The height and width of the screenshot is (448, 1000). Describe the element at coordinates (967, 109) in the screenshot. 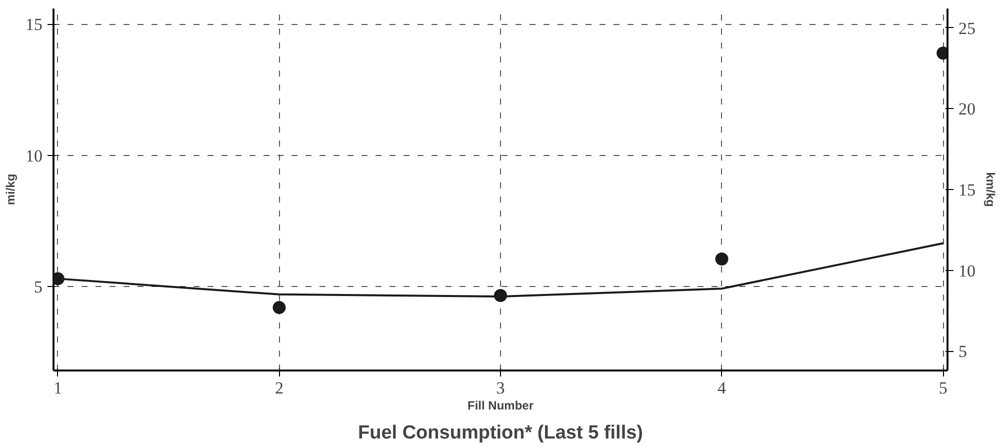

I see `y2-tick-label: 20` at that location.